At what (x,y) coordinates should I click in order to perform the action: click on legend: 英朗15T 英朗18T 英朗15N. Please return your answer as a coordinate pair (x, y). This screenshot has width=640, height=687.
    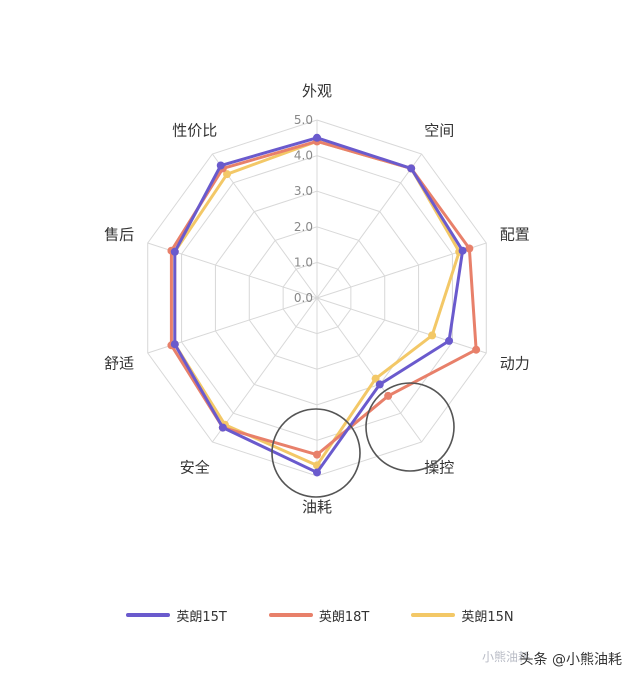
    Looking at the image, I should click on (320, 615).